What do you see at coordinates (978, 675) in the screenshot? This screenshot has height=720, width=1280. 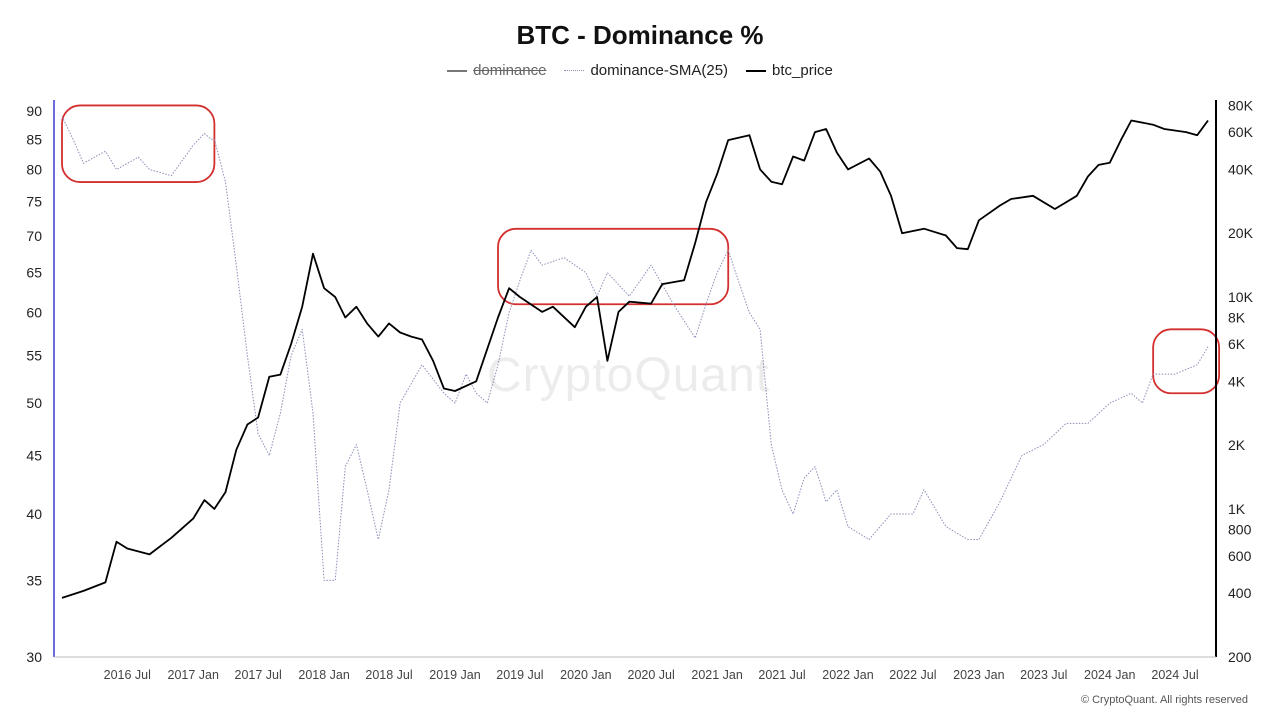 I see `x-tick-label: 2023 Jan` at bounding box center [978, 675].